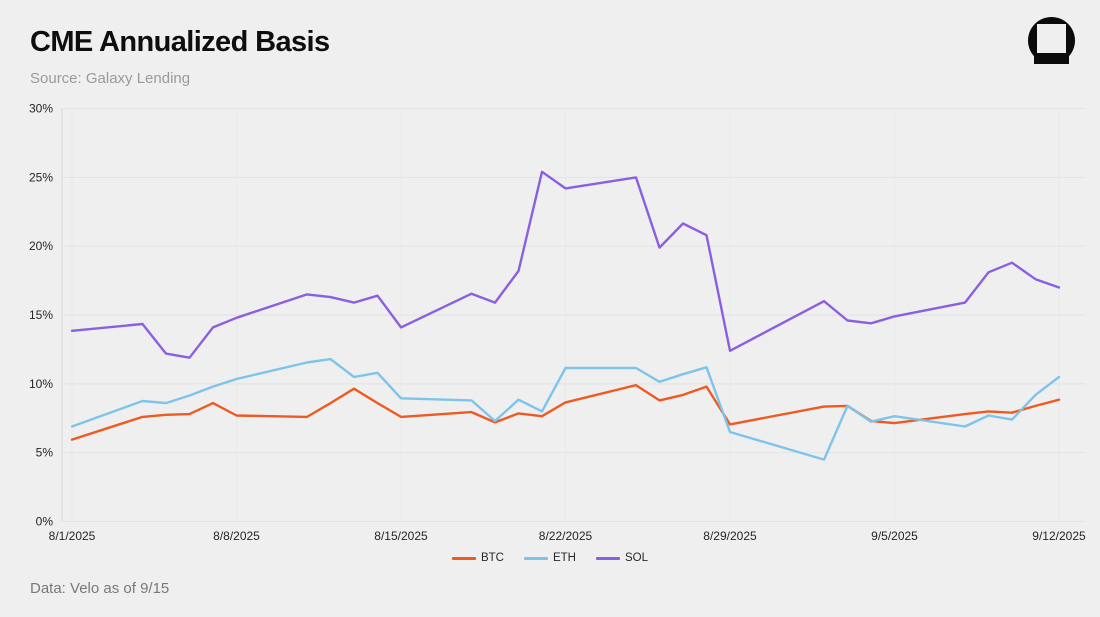 The width and height of the screenshot is (1100, 617). What do you see at coordinates (45, 522) in the screenshot?
I see `y-tick-label: 0%` at bounding box center [45, 522].